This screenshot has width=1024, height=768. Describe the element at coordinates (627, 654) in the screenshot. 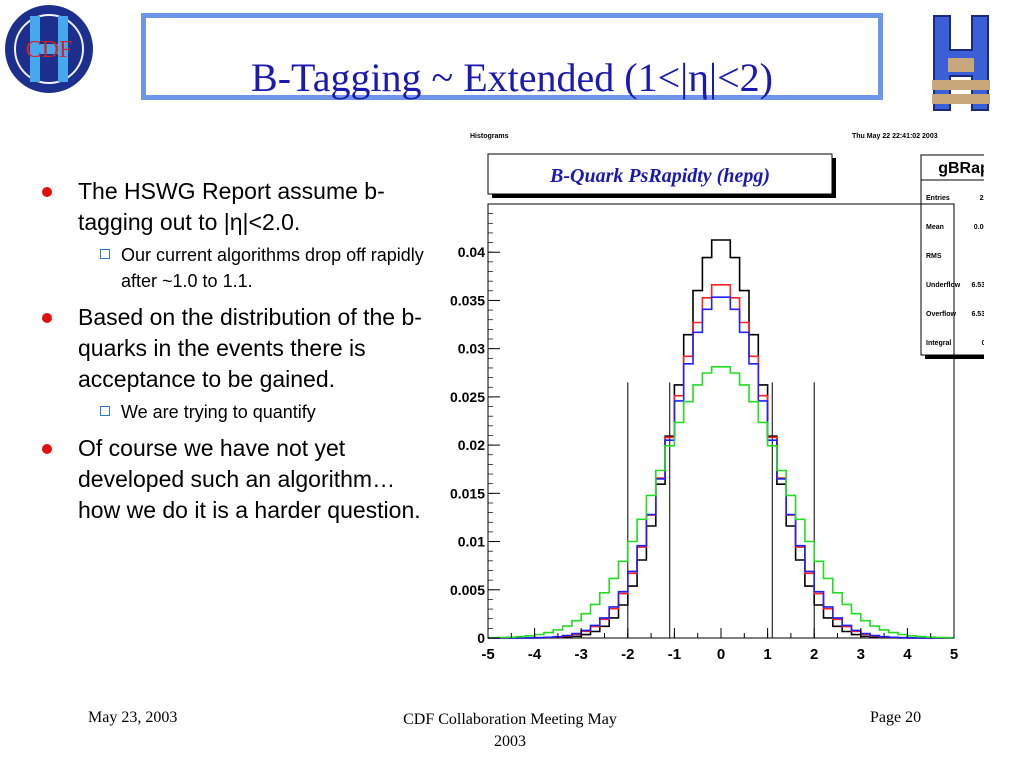

I see `x-tick-label: -2` at that location.